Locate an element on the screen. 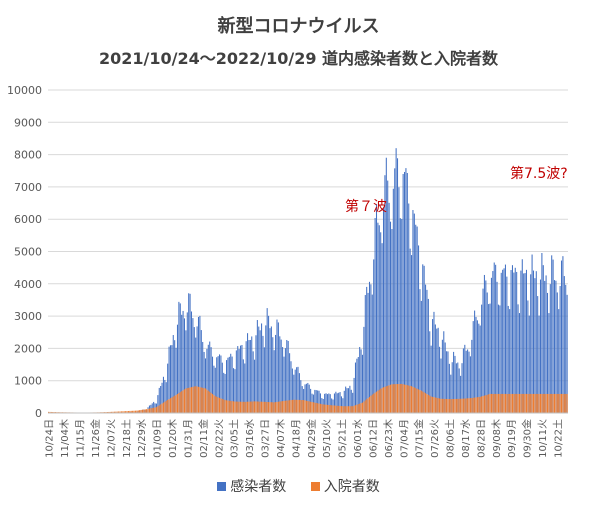 This screenshot has width=597, height=508. x-tick-label: 11/04木 is located at coordinates (65, 438).